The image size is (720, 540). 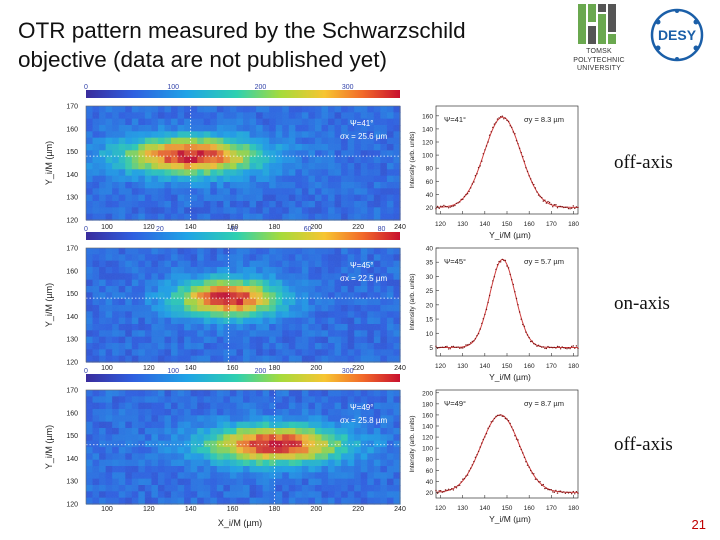 I want to click on image-y-tick-label: 150, so click(x=72, y=294).